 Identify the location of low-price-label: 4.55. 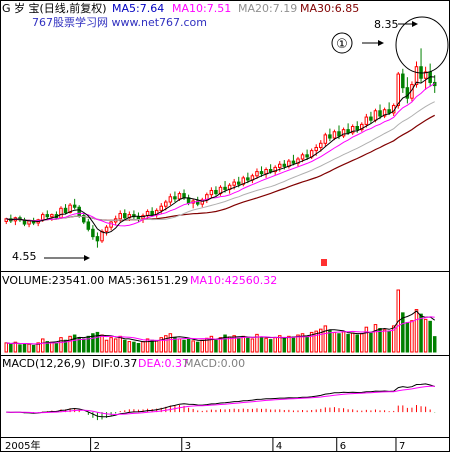
(24, 256).